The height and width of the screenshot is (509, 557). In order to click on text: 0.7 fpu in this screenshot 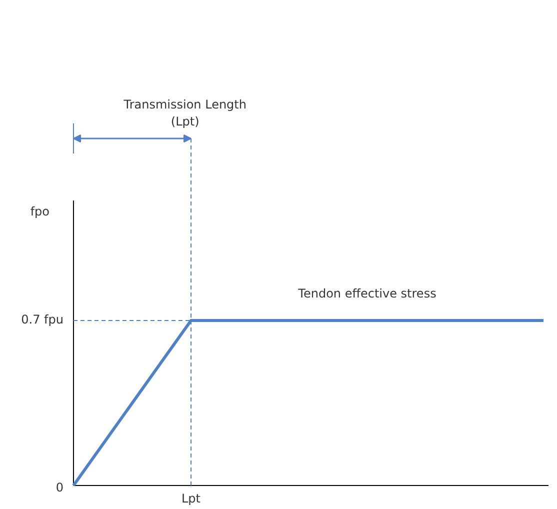, I will do `click(42, 319)`.